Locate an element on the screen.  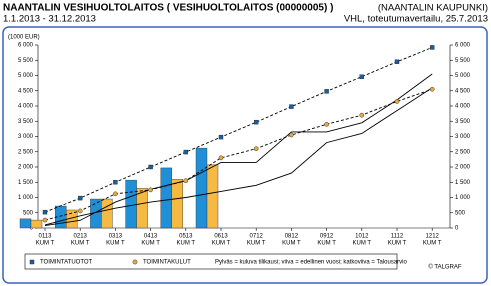
period: 1.1.2013 - 31.12.2013 is located at coordinates (49, 19).